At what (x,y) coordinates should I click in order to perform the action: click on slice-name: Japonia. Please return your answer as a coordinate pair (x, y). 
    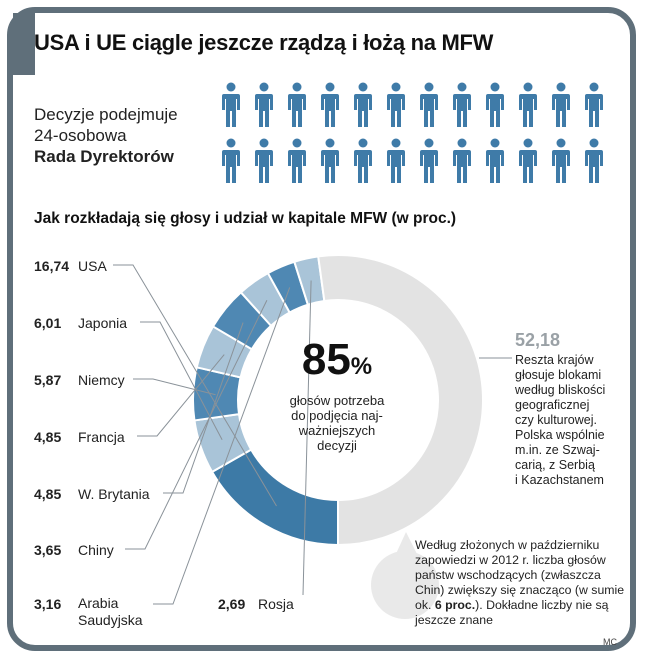
    Looking at the image, I should click on (103, 323).